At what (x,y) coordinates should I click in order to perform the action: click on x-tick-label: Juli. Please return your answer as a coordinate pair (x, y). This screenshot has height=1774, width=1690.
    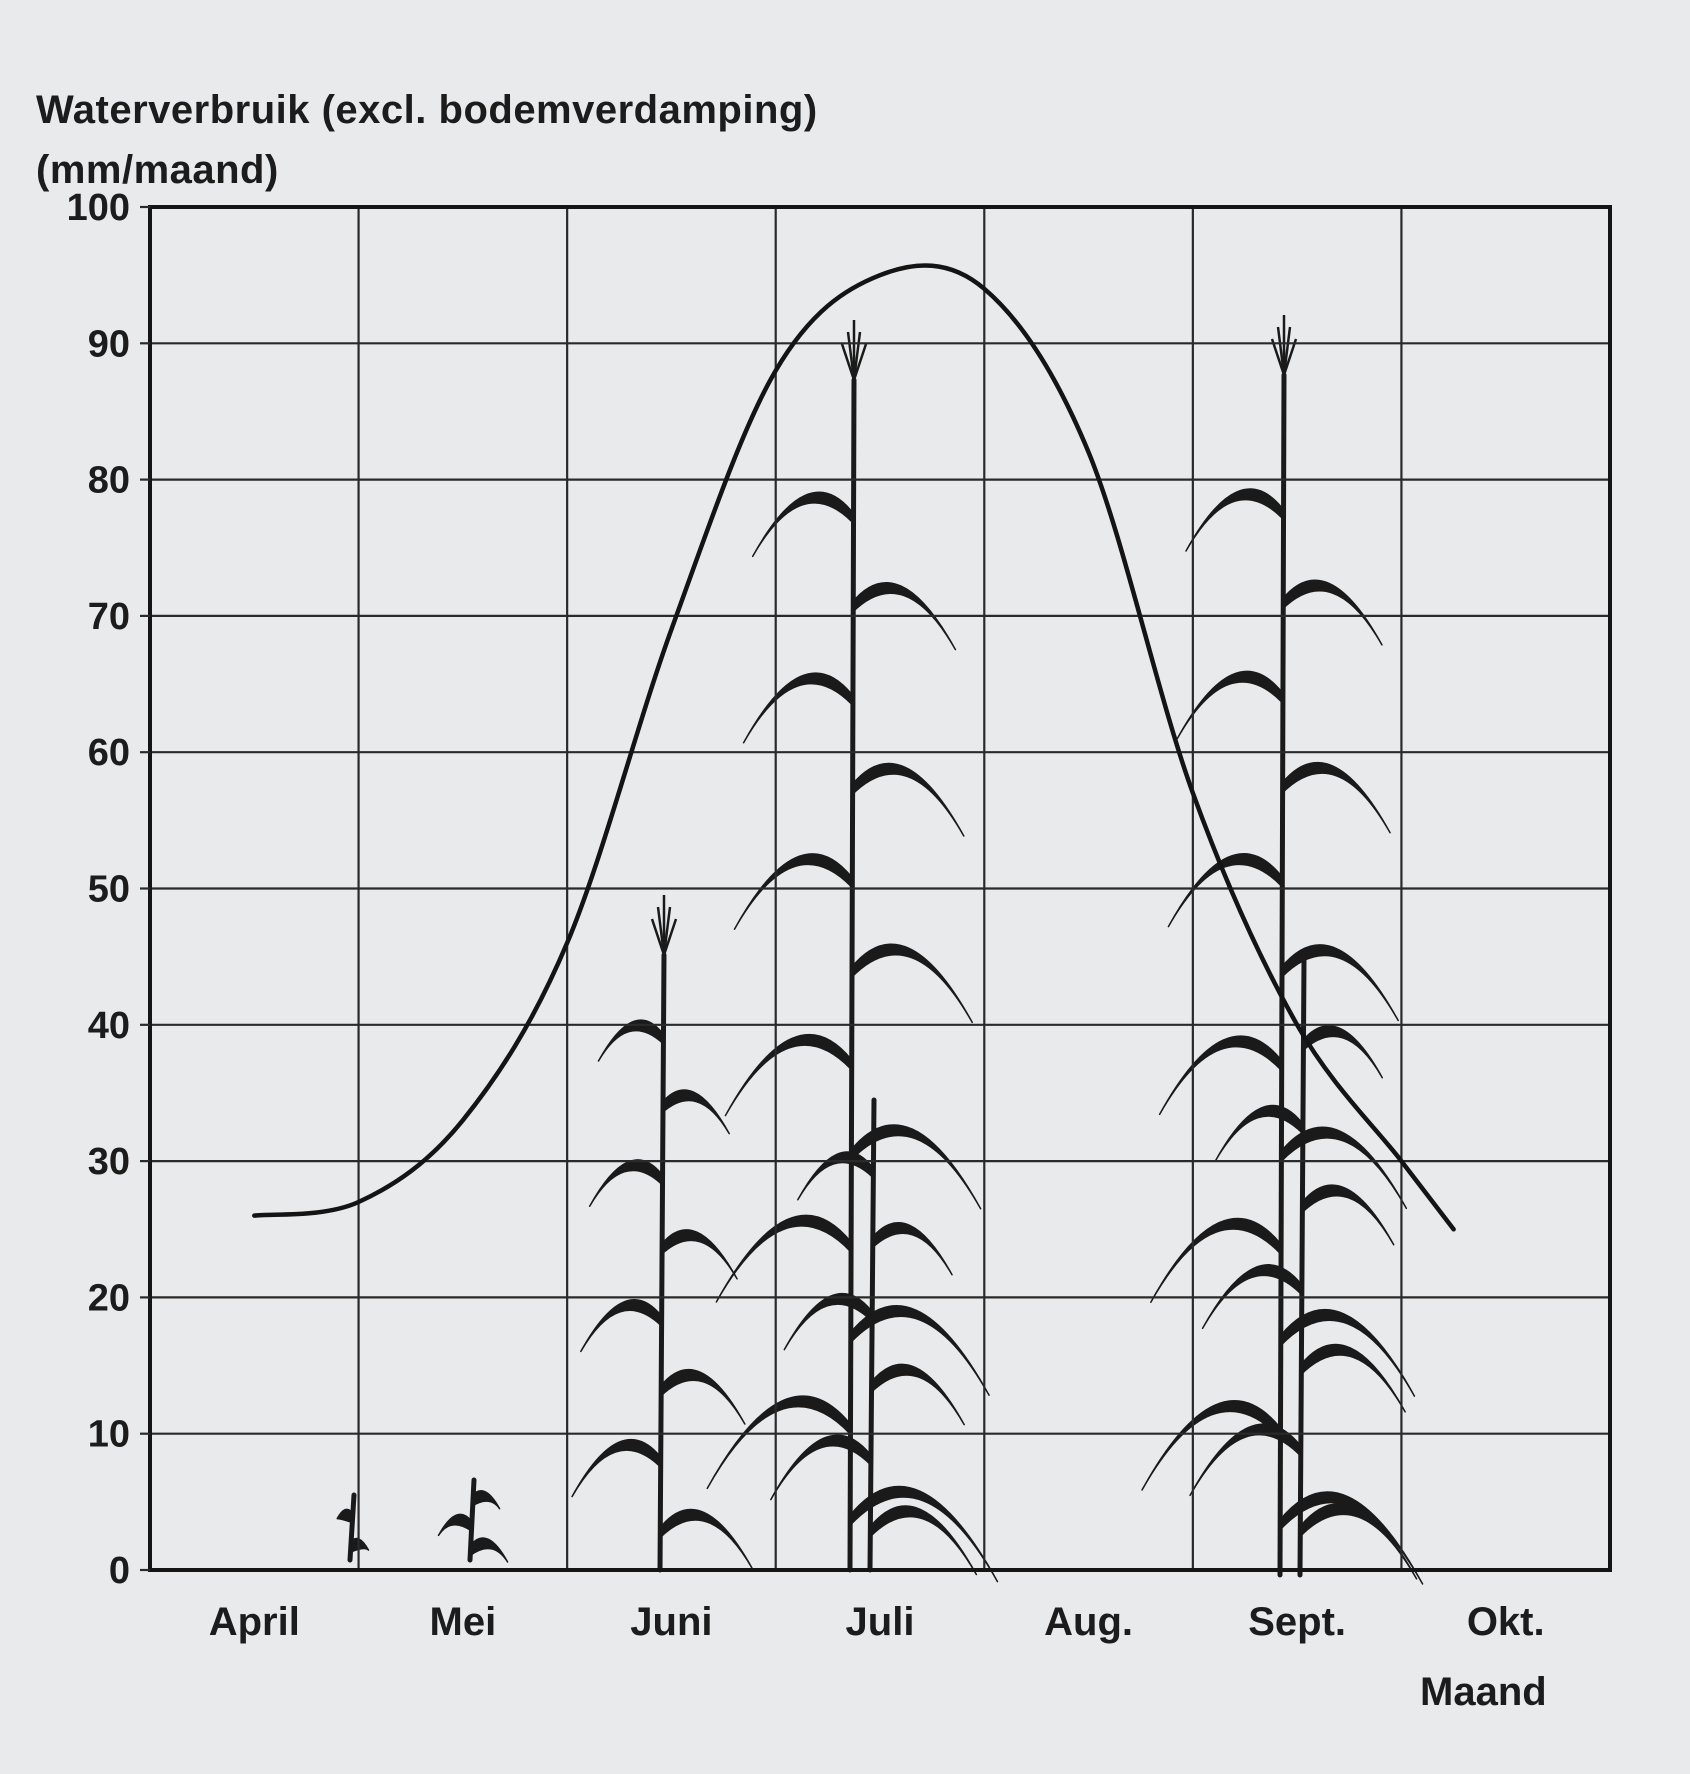
    Looking at the image, I should click on (880, 1622).